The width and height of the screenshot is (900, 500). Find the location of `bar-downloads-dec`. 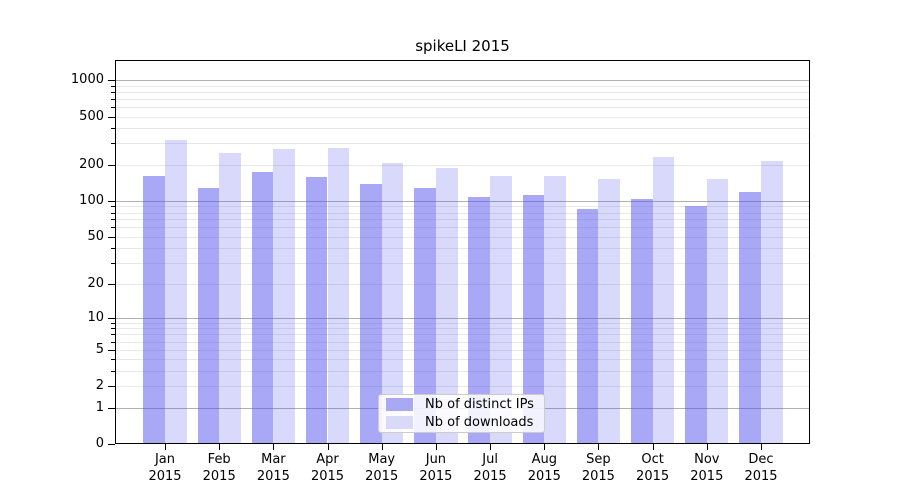

bar-downloads-dec is located at coordinates (772, 302).